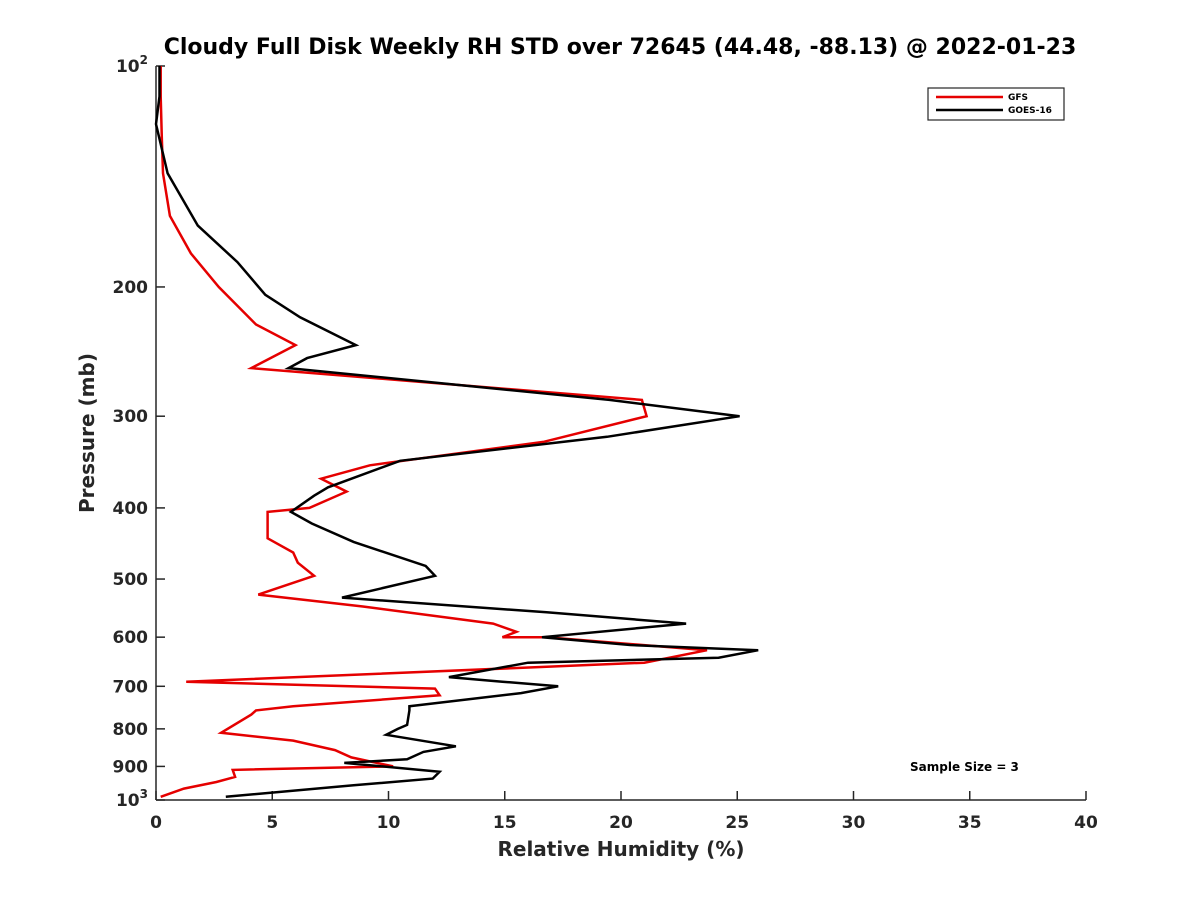  What do you see at coordinates (131, 509) in the screenshot?
I see `y-tick-label: 400` at bounding box center [131, 509].